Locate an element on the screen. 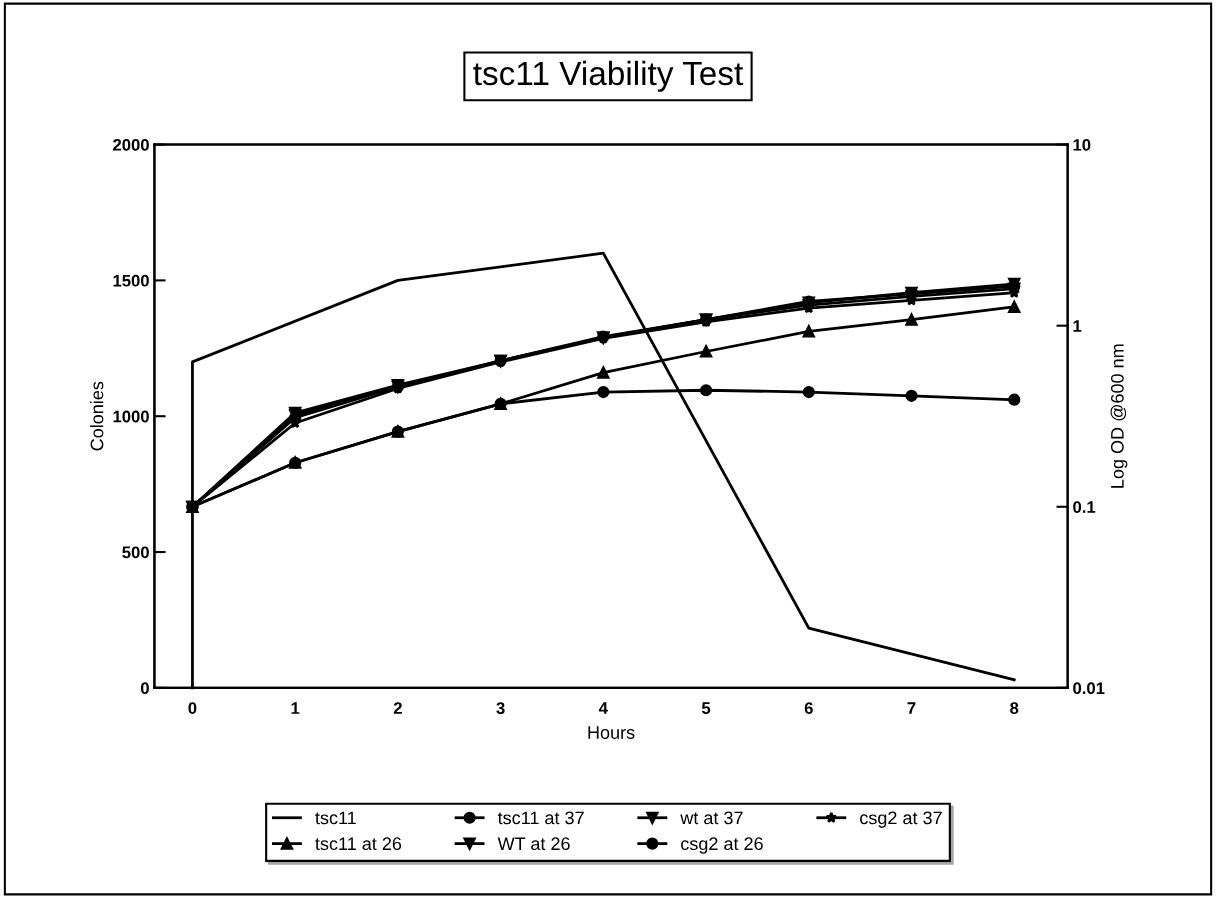  legend-label: wt at 37 is located at coordinates (711, 818).